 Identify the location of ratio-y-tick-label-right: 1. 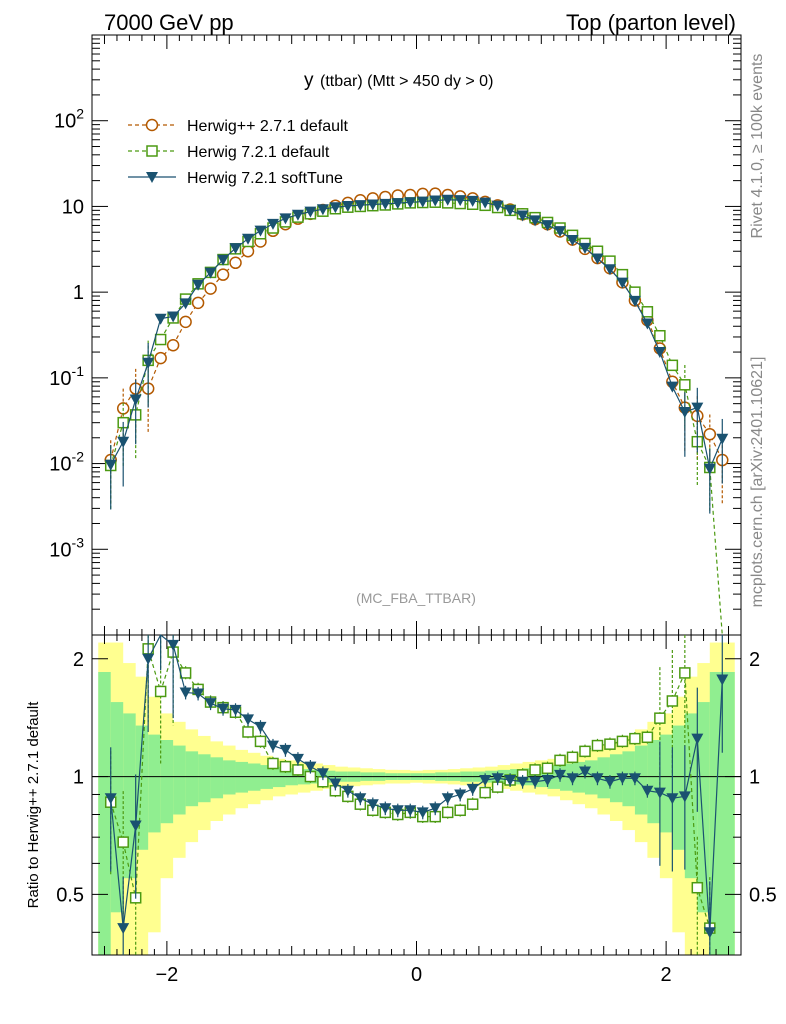
(754, 778).